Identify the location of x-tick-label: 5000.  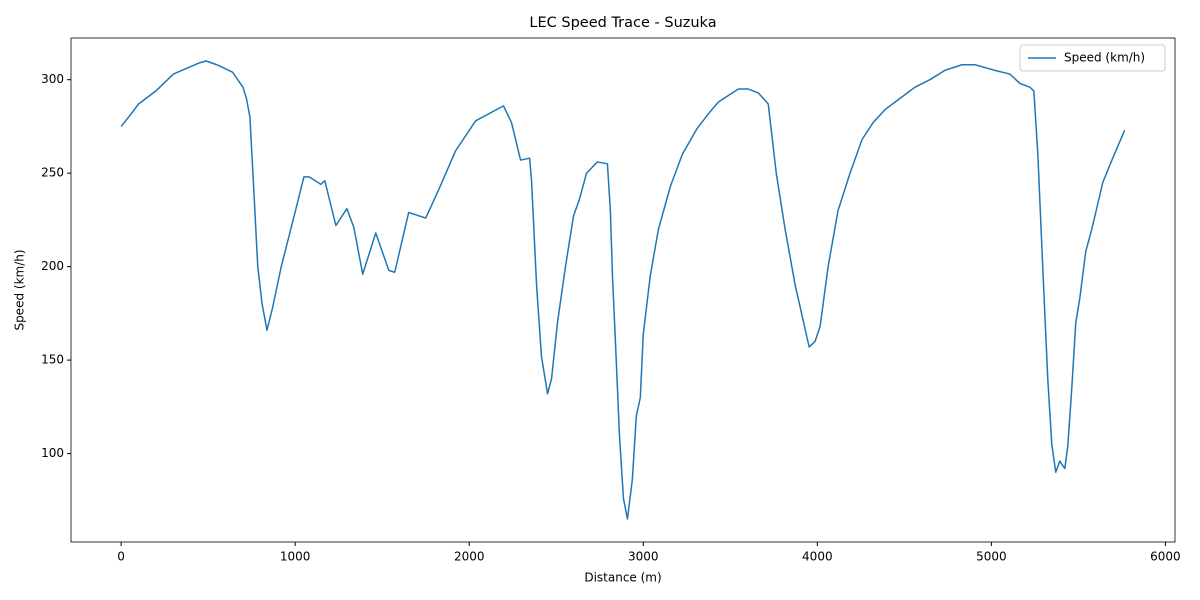
(991, 557).